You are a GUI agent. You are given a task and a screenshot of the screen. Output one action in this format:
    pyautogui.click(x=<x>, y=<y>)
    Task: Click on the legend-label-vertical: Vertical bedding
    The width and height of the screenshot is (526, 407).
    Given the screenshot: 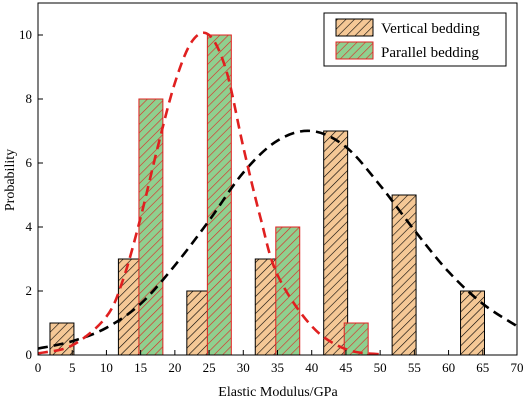 What is the action you would take?
    pyautogui.click(x=430, y=29)
    